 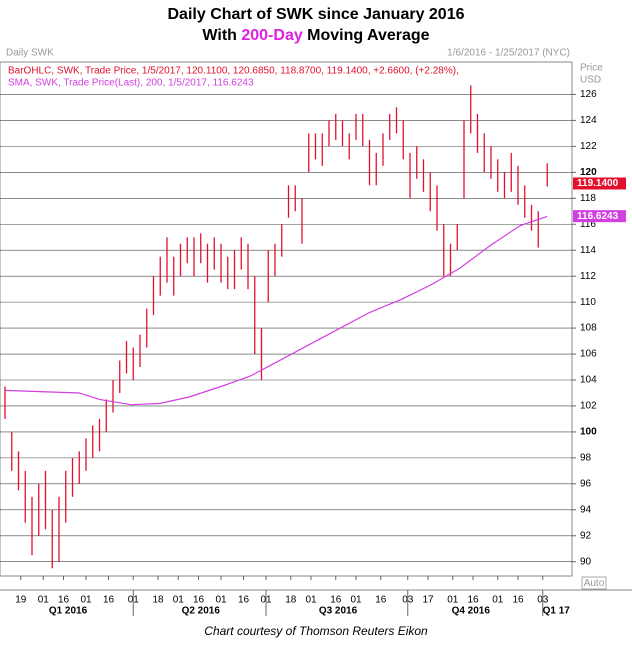 I want to click on y-tick-label: 114, so click(x=588, y=250).